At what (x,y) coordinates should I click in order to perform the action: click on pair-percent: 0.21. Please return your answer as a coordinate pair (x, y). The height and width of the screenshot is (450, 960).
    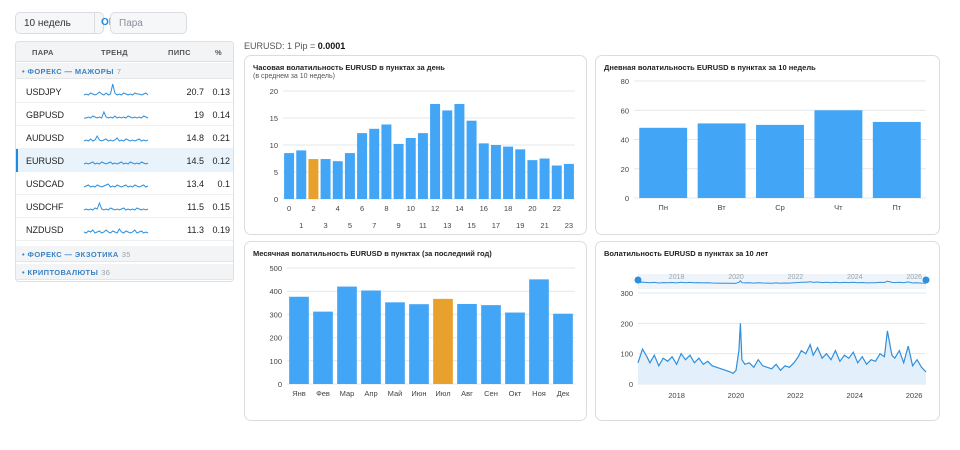
    Looking at the image, I should click on (221, 138).